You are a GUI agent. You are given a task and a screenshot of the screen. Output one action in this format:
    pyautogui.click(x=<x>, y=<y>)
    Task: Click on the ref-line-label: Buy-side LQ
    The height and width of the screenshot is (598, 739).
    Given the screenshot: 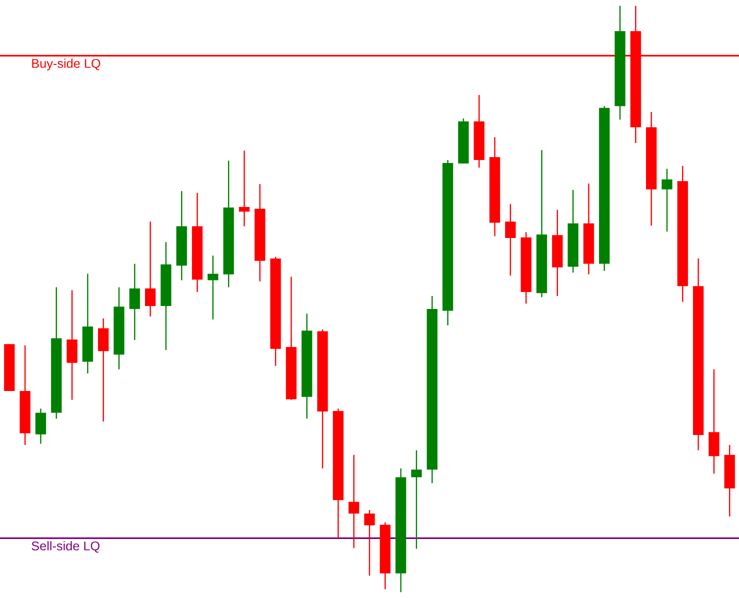 What is the action you would take?
    pyautogui.click(x=66, y=64)
    